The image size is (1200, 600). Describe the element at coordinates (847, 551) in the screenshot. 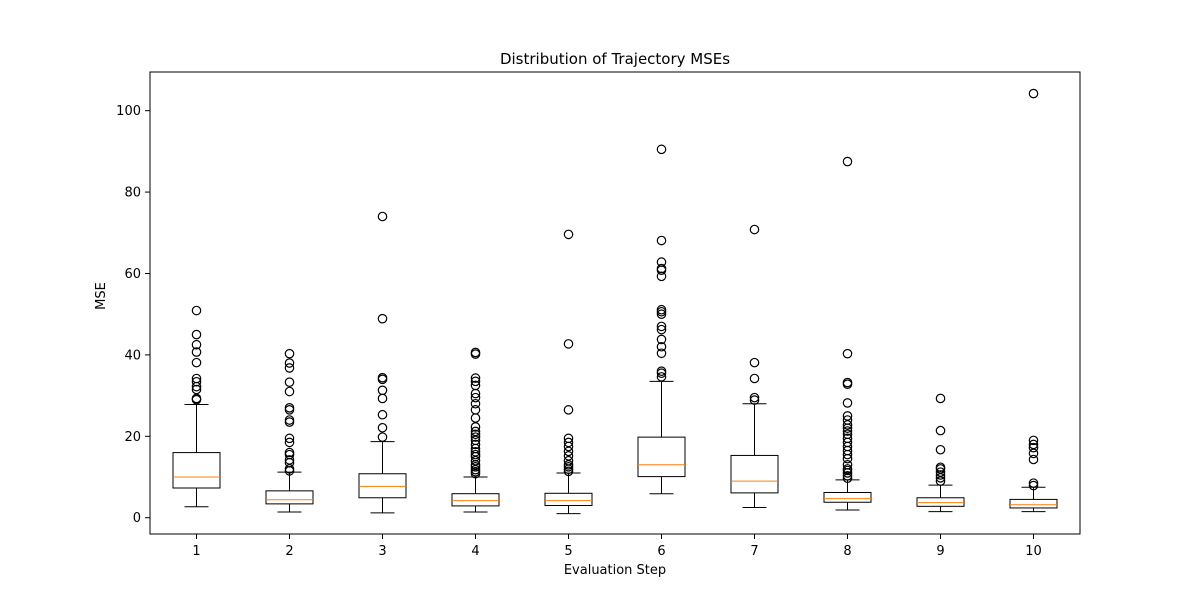

I see `x-tick-label: 8` at that location.